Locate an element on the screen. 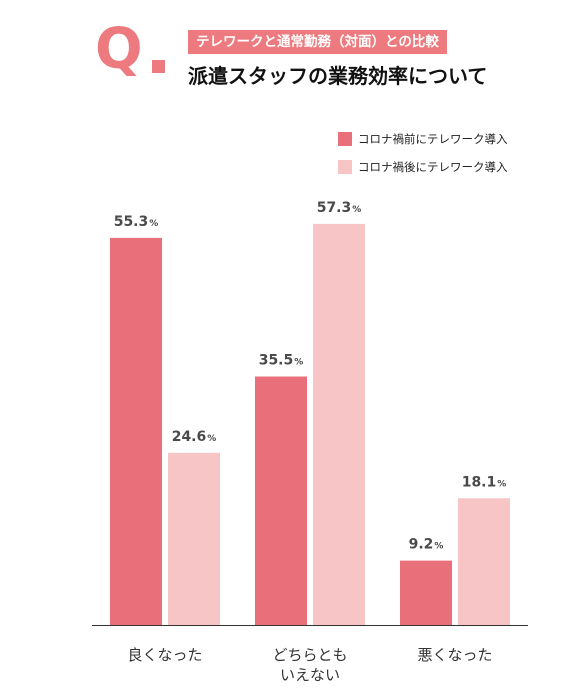 Image resolution: width=582 pixels, height=693 pixels. data-label-after-2: 18.1% is located at coordinates (484, 482).